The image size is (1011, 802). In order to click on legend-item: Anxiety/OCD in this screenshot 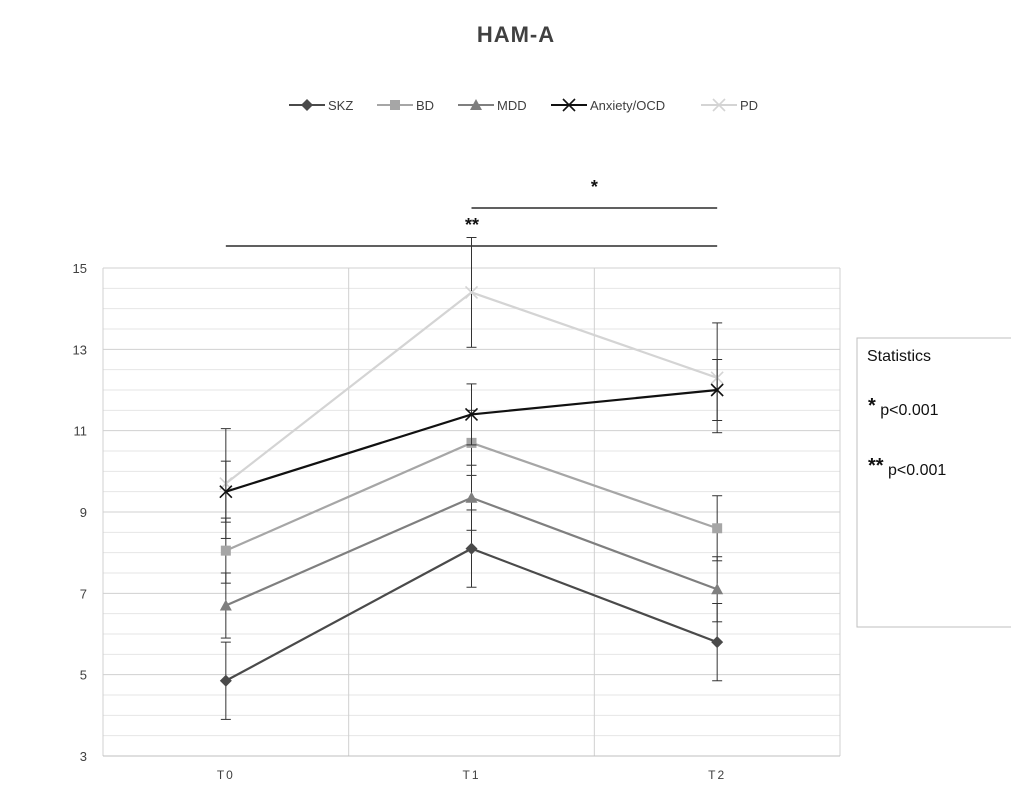, I will do `click(608, 105)`.